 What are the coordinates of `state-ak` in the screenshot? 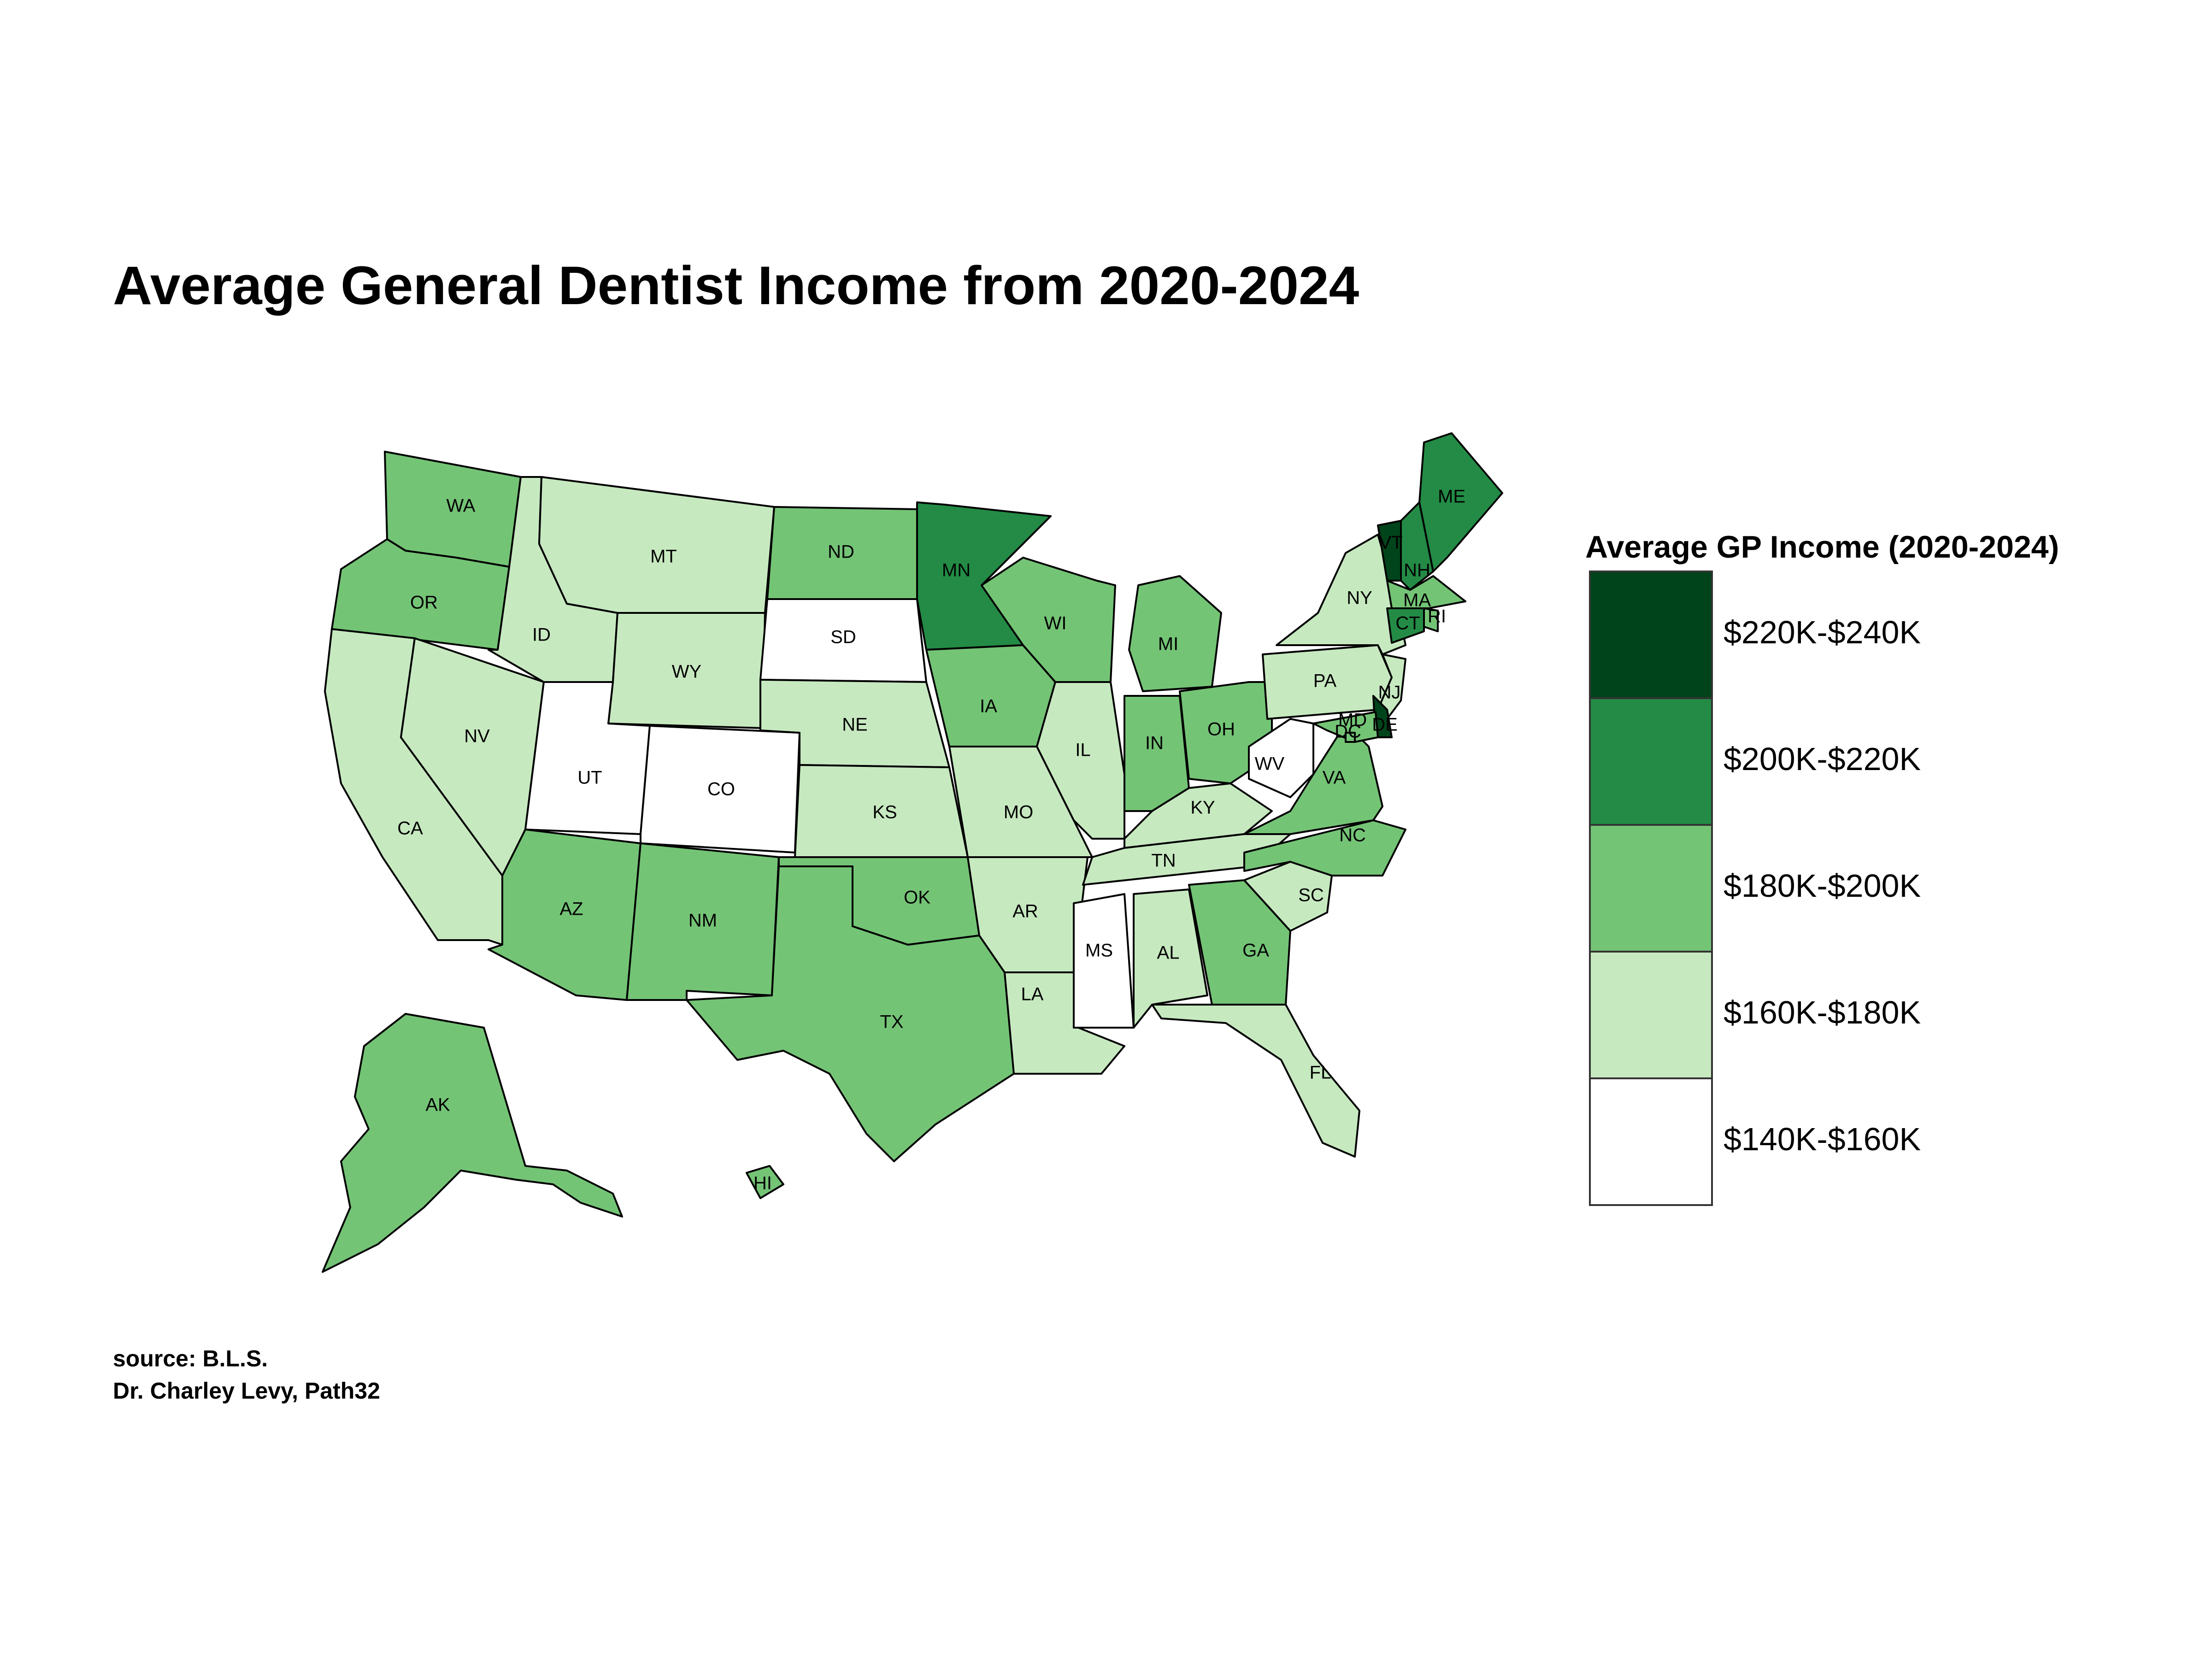 It's located at (472, 1143).